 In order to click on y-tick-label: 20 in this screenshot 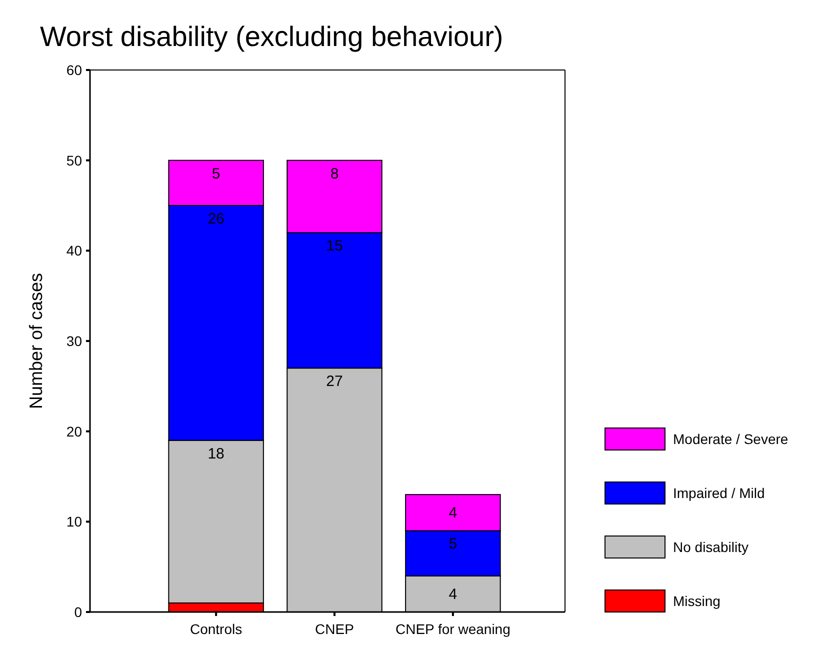, I will do `click(74, 431)`.